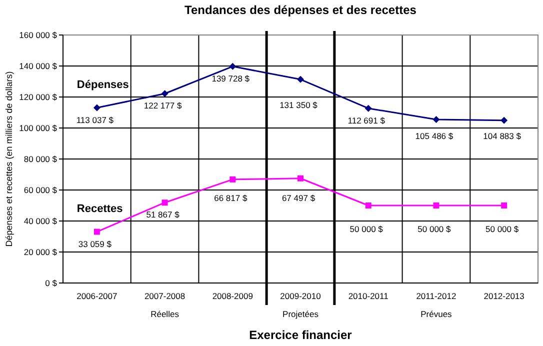  I want to click on y-tick-label: 80 000 $, so click(41, 159).